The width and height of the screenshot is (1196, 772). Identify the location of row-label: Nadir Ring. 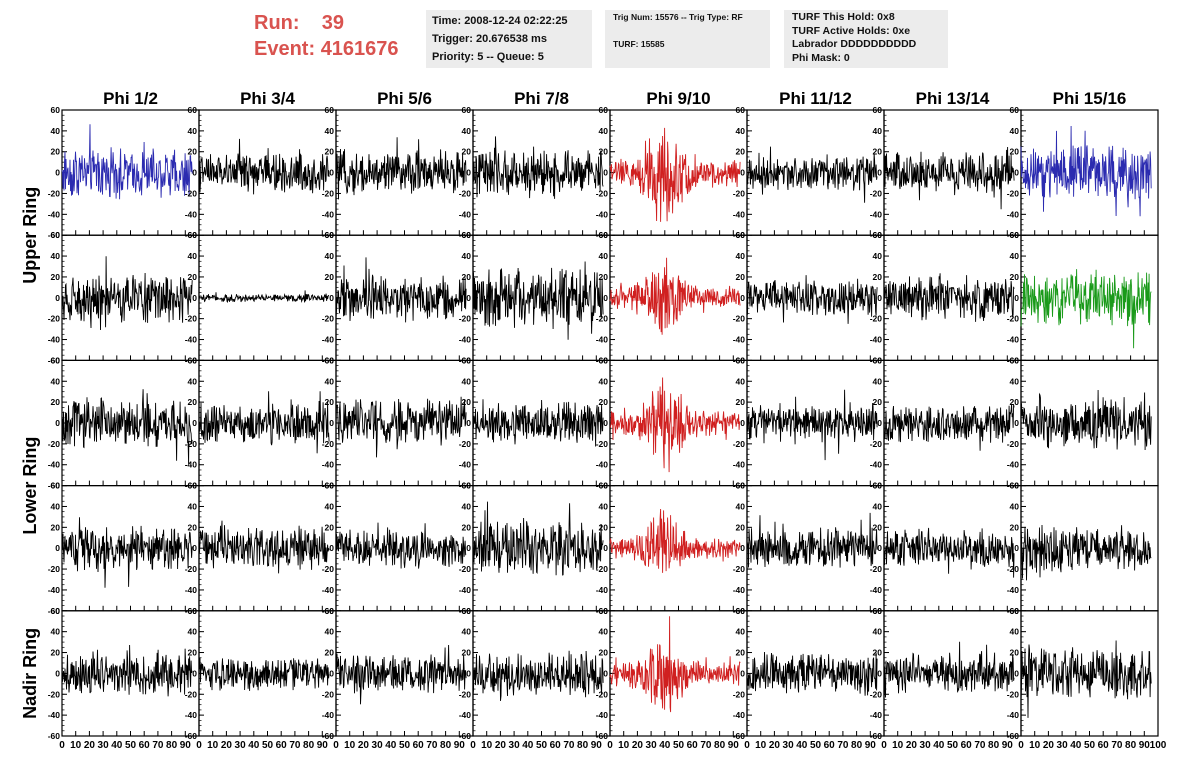
(30, 673).